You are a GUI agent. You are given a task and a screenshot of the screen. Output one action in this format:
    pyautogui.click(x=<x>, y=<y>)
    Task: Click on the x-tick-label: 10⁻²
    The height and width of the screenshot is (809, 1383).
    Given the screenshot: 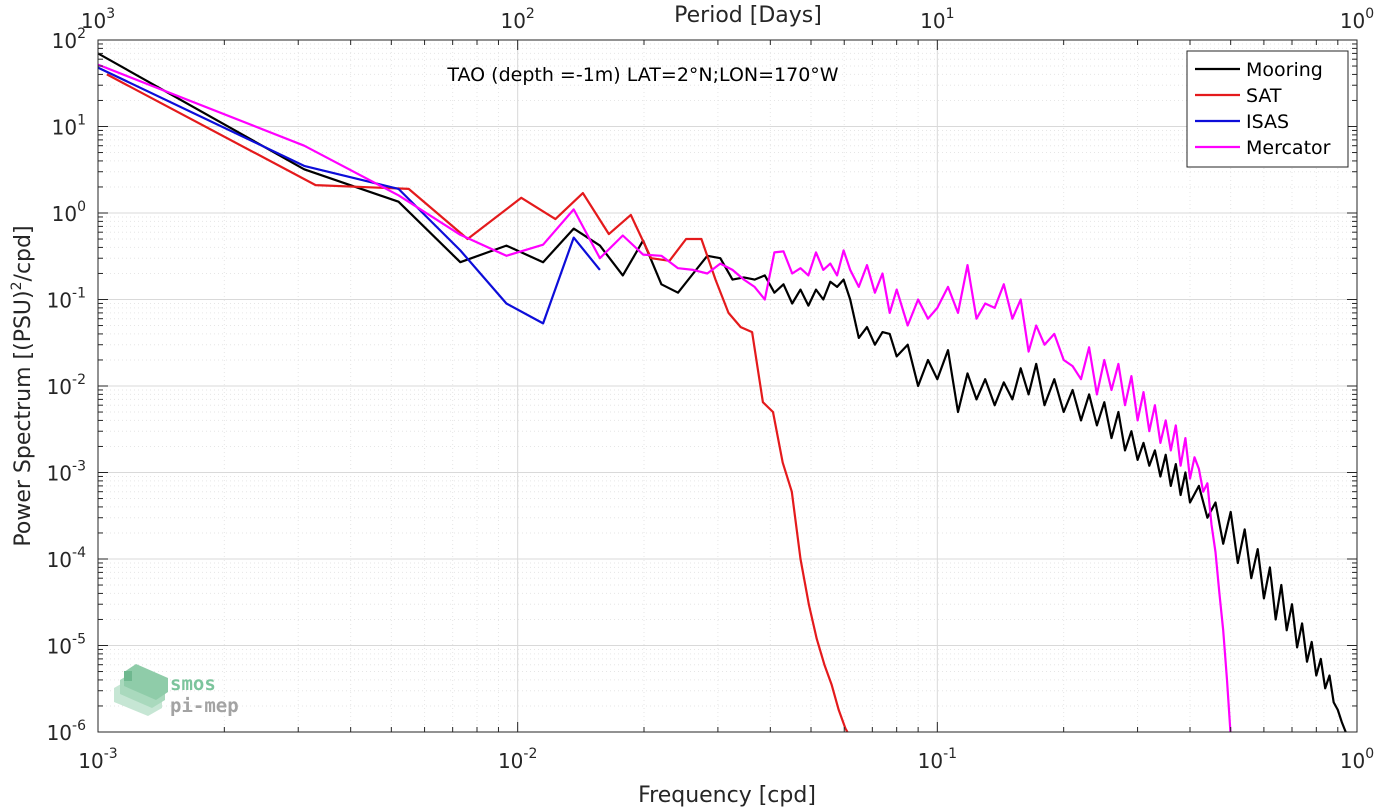 What is the action you would take?
    pyautogui.click(x=517, y=759)
    